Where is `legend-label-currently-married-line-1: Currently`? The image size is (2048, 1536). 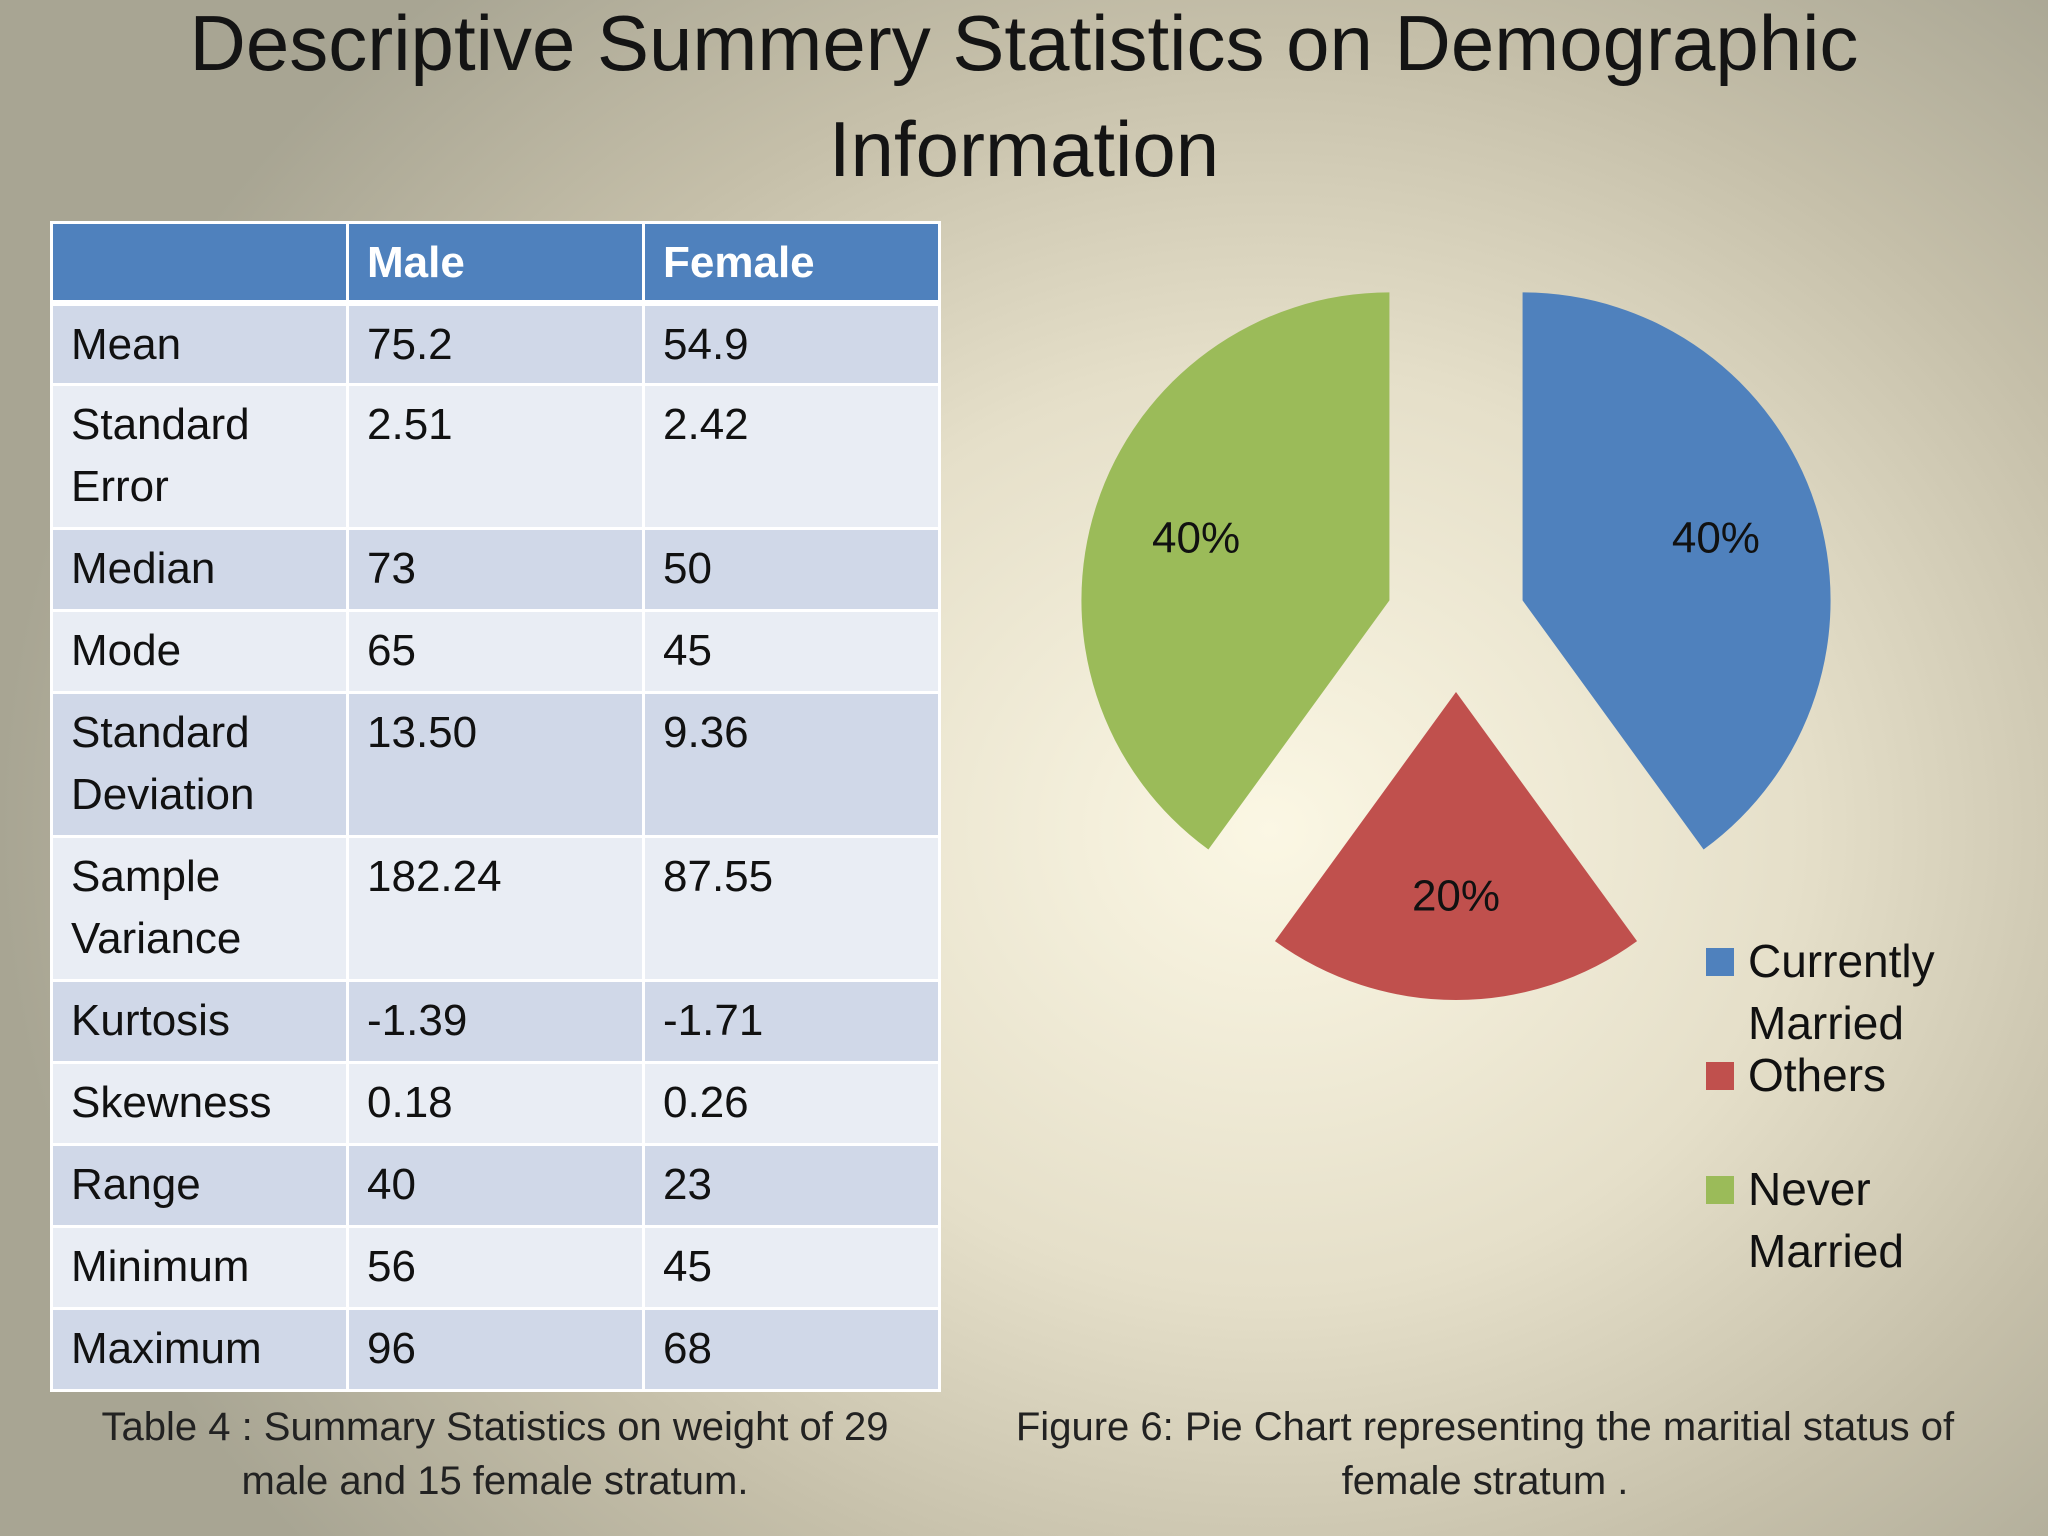 legend-label-currently-married-line-1: Currently is located at coordinates (1841, 961).